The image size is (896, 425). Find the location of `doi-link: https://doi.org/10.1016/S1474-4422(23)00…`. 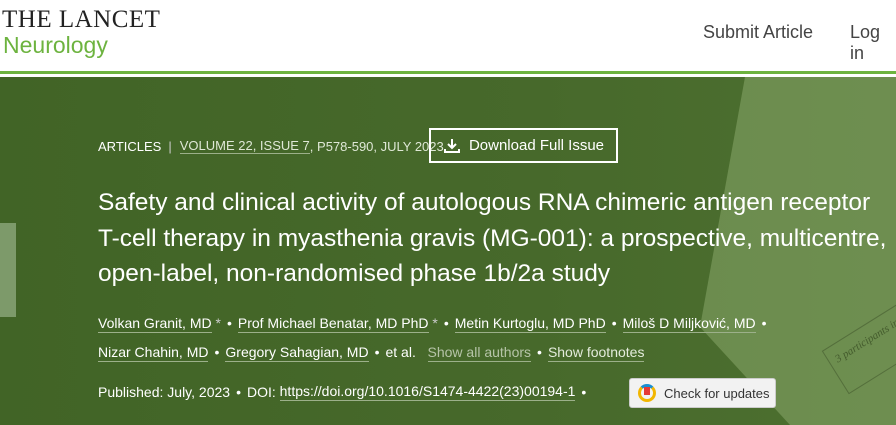

doi-link: https://doi.org/10.1016/S1474-4422(23)00… is located at coordinates (427, 392).